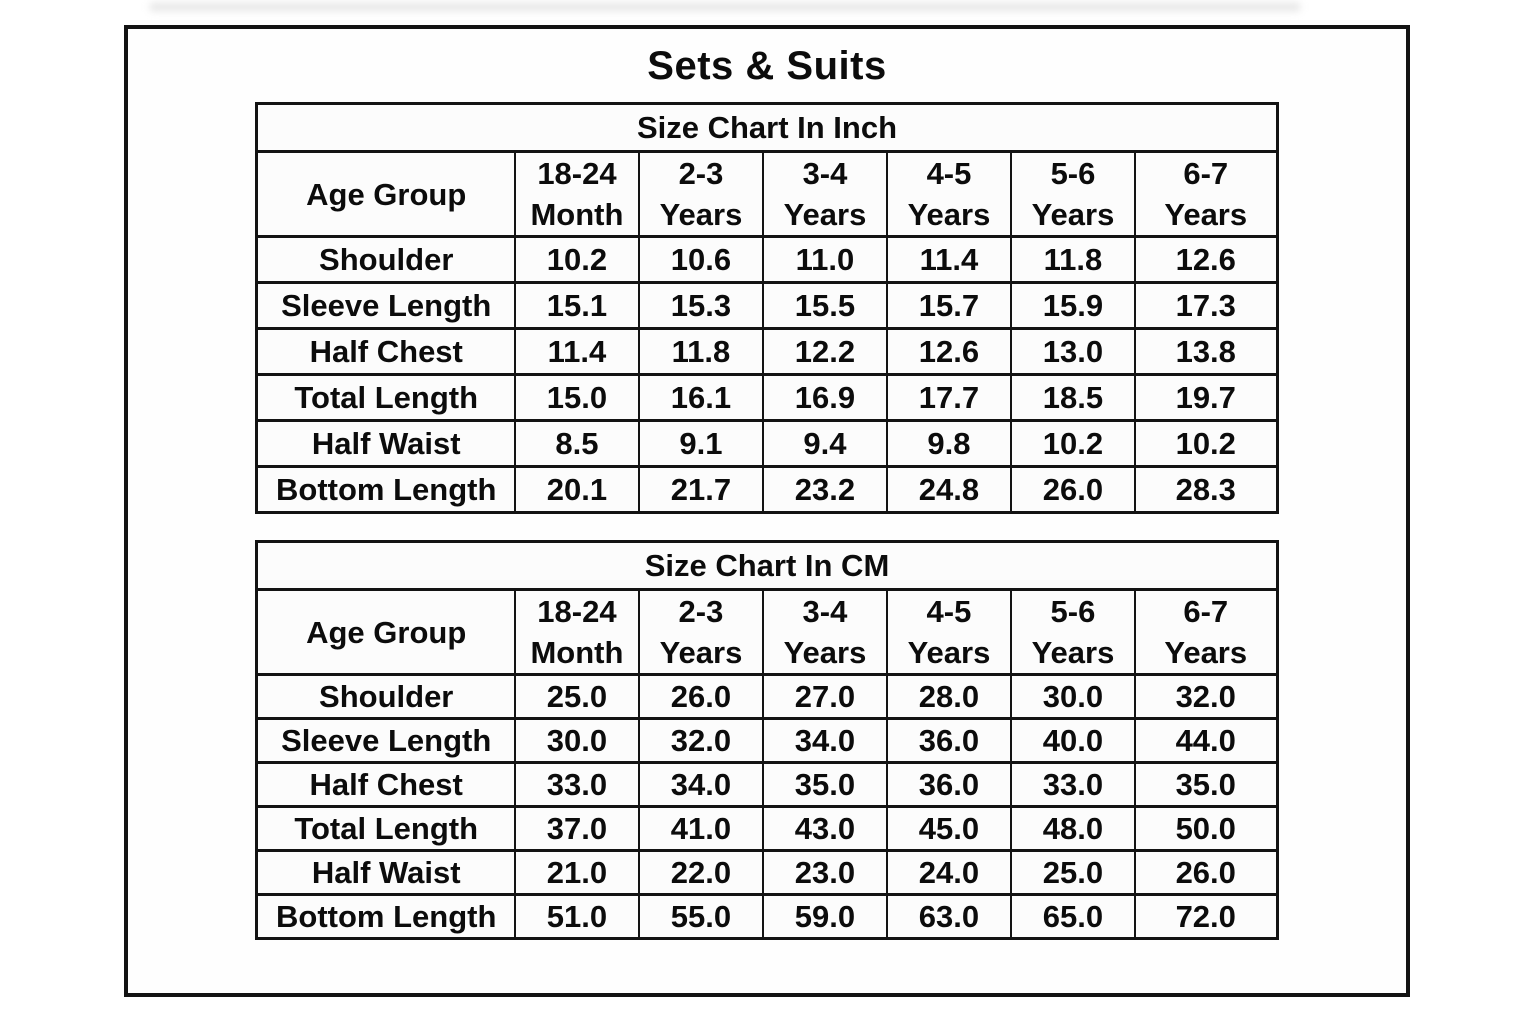 This screenshot has width=1536, height=1024. What do you see at coordinates (948, 305) in the screenshot?
I see `size-value: 15.7` at bounding box center [948, 305].